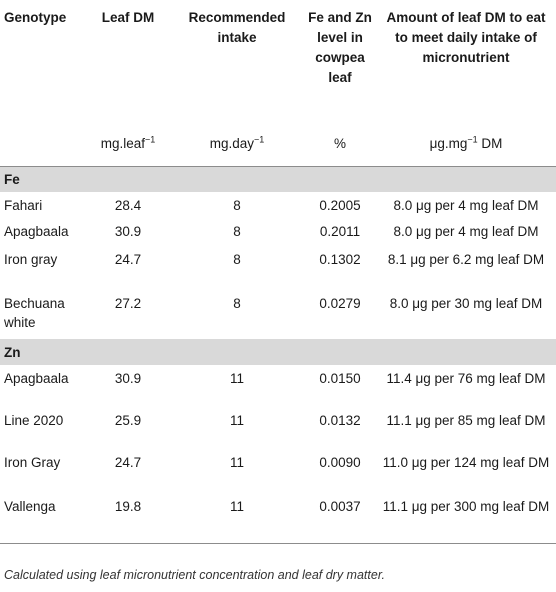 This screenshot has height=592, width=556. What do you see at coordinates (466, 378) in the screenshot?
I see `cell-amount: 11.4 μg per 76 mg leaf DM` at bounding box center [466, 378].